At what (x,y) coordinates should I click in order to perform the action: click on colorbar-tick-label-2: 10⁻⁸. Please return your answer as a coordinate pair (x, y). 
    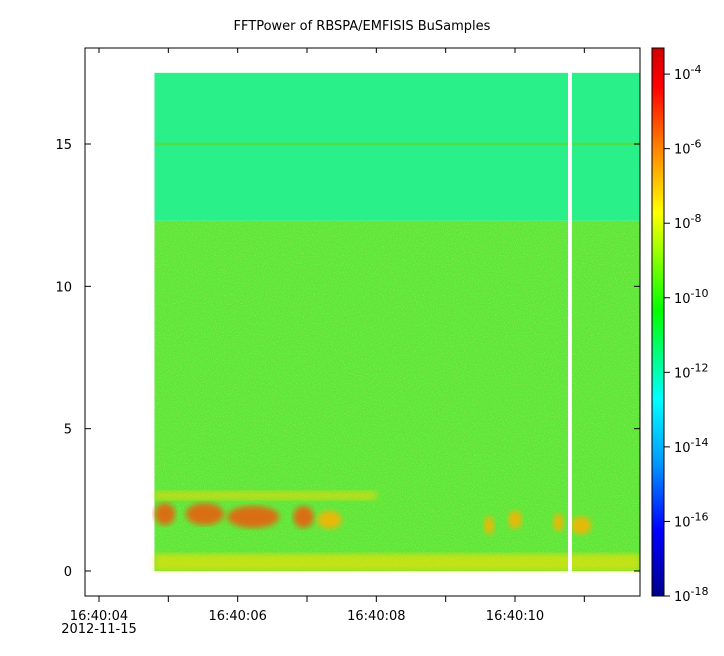
    Looking at the image, I should click on (688, 222).